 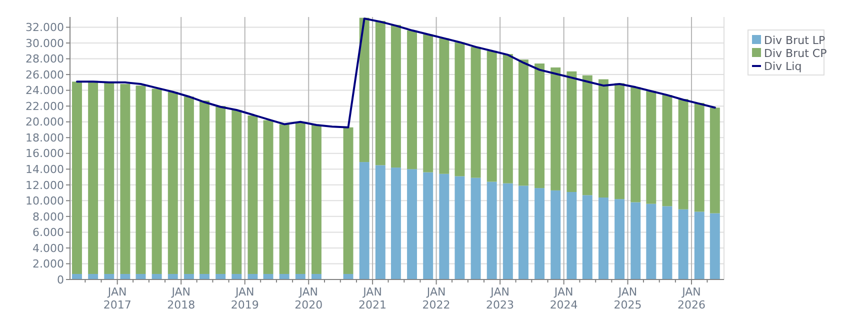 I want to click on x-tick-label: JAN 2017, so click(x=117, y=299).